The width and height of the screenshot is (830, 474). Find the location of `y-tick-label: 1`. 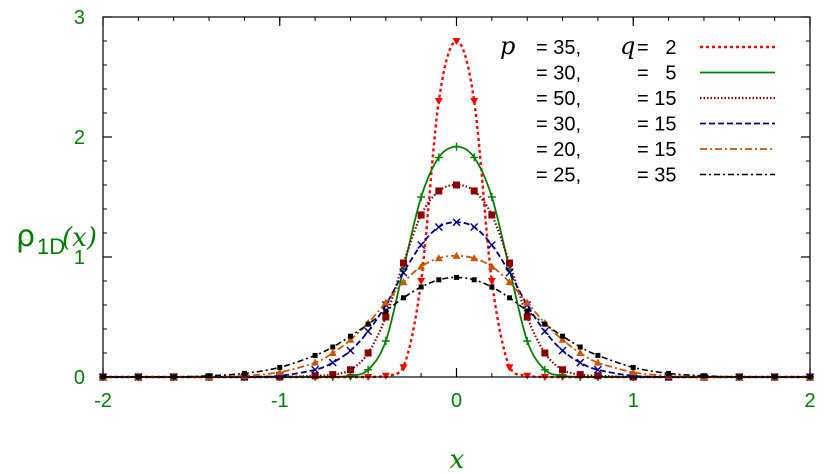

y-tick-label: 1 is located at coordinates (79, 258).